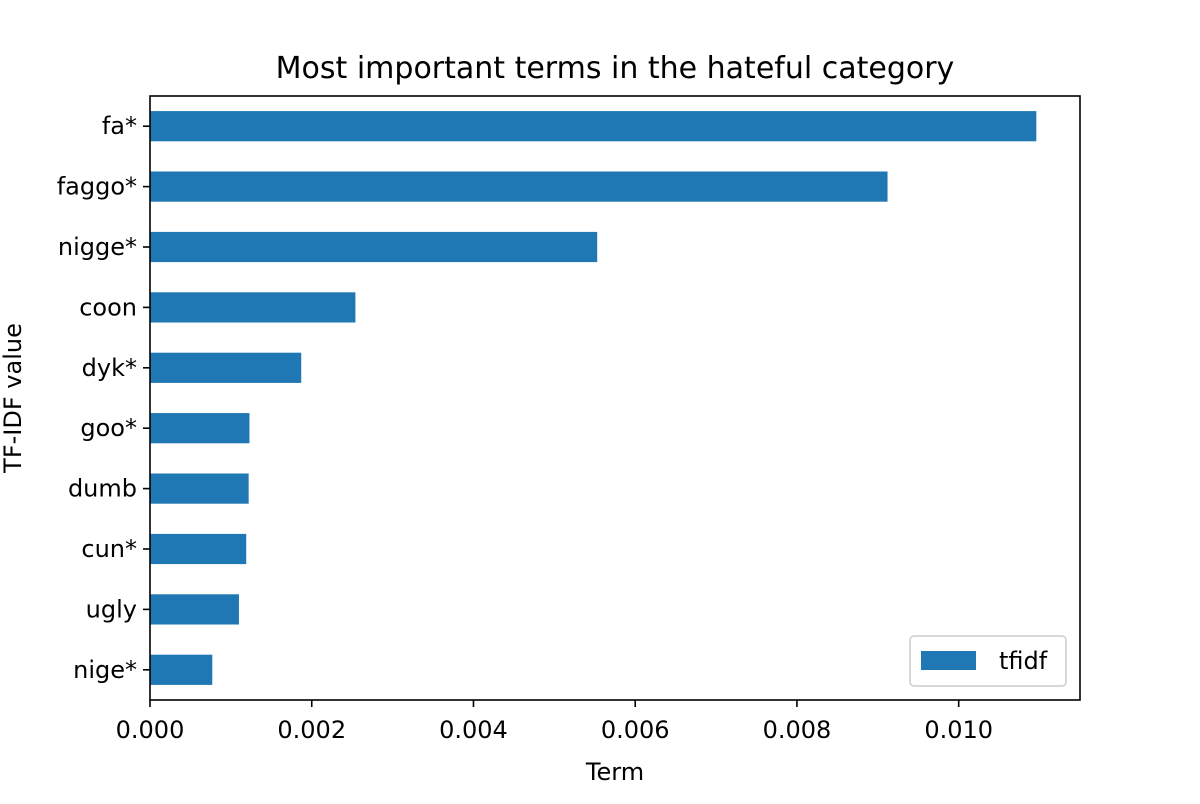 This screenshot has width=1200, height=804. Describe the element at coordinates (635, 730) in the screenshot. I see `x-tick-label: 0.006` at that location.